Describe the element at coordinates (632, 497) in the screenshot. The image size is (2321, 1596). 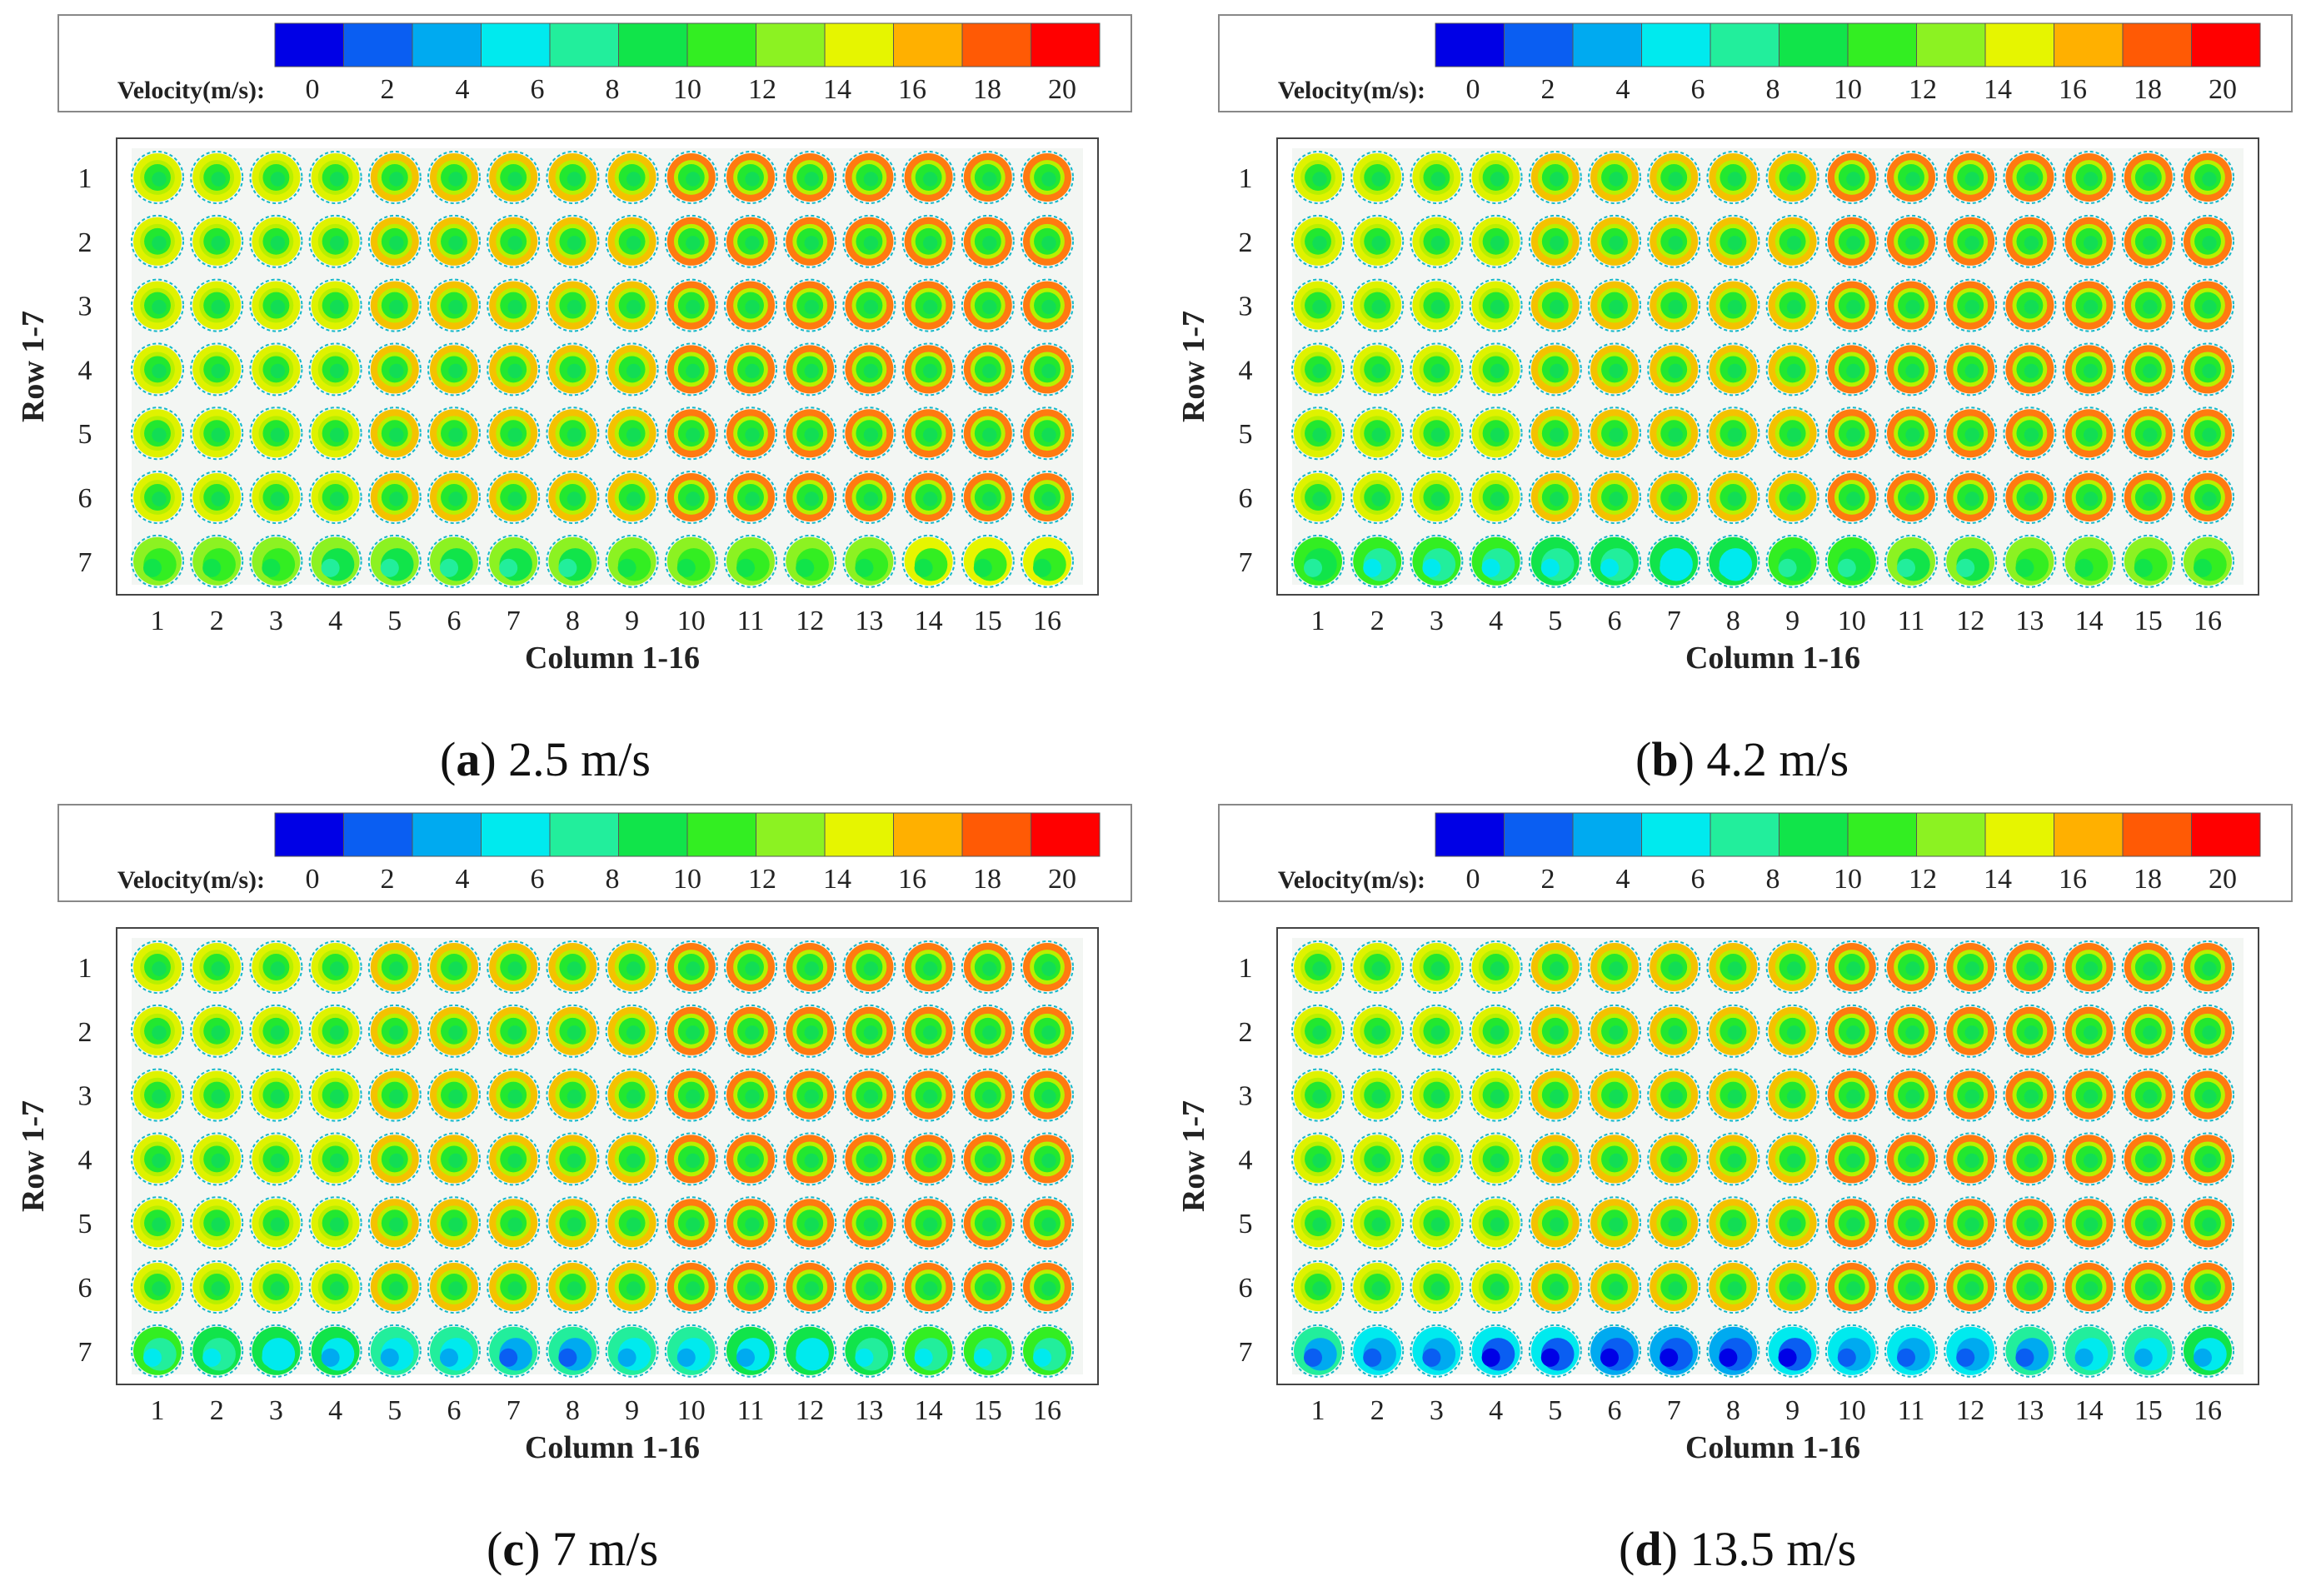
I see `velocity-cell-r6-c9` at that location.